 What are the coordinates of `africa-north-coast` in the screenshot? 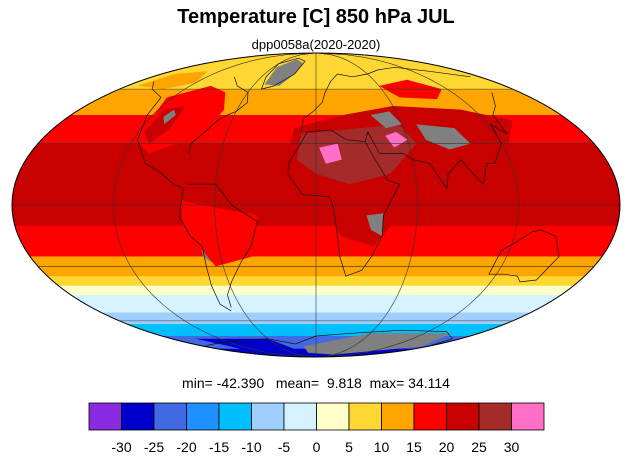 It's located at (328, 151).